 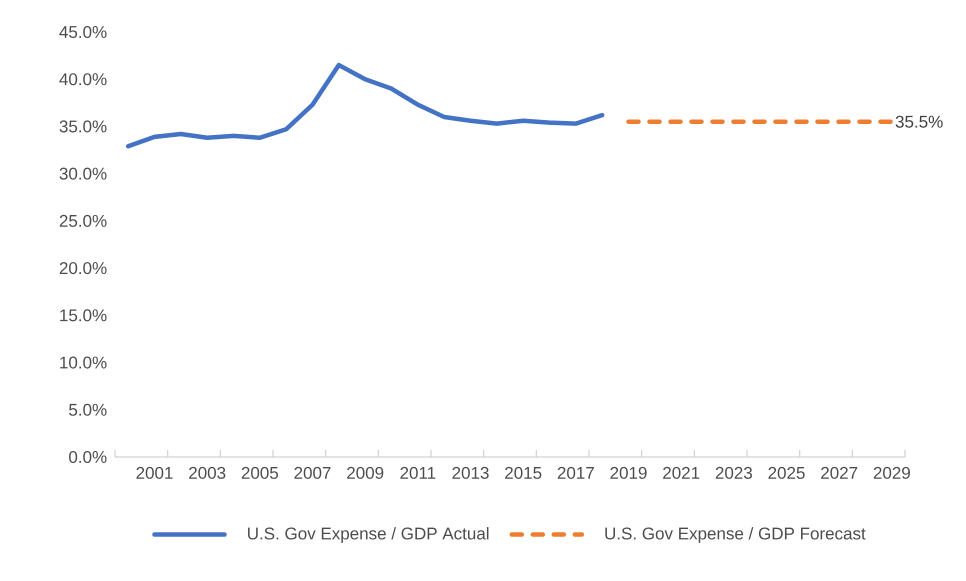 What do you see at coordinates (312, 472) in the screenshot?
I see `x-tick-label: 2007` at bounding box center [312, 472].